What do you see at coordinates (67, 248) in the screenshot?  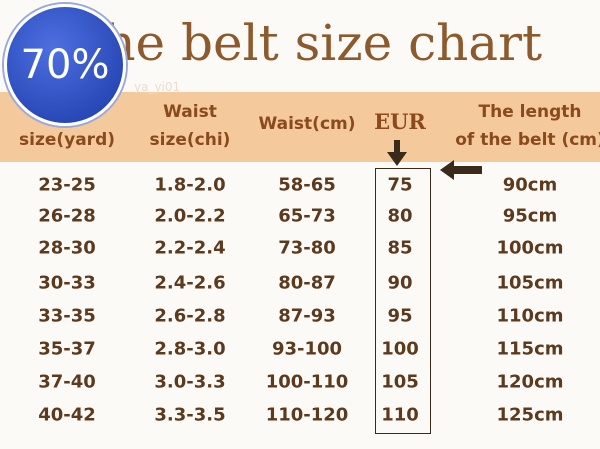 I see `table-cell: 28-30` at bounding box center [67, 248].